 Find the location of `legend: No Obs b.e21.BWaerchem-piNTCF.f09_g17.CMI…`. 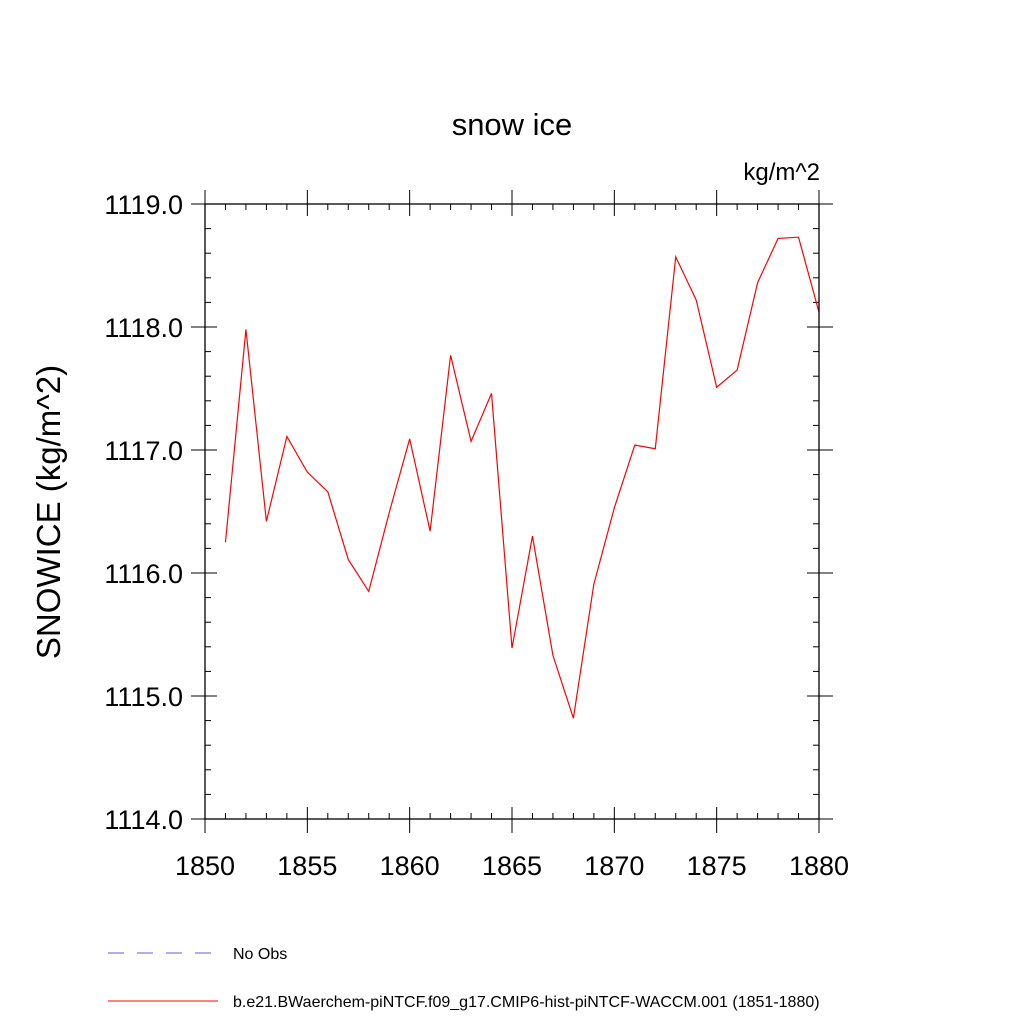

legend: No Obs b.e21.BWaerchem-piNTCF.f09_g17.CMI… is located at coordinates (464, 978).